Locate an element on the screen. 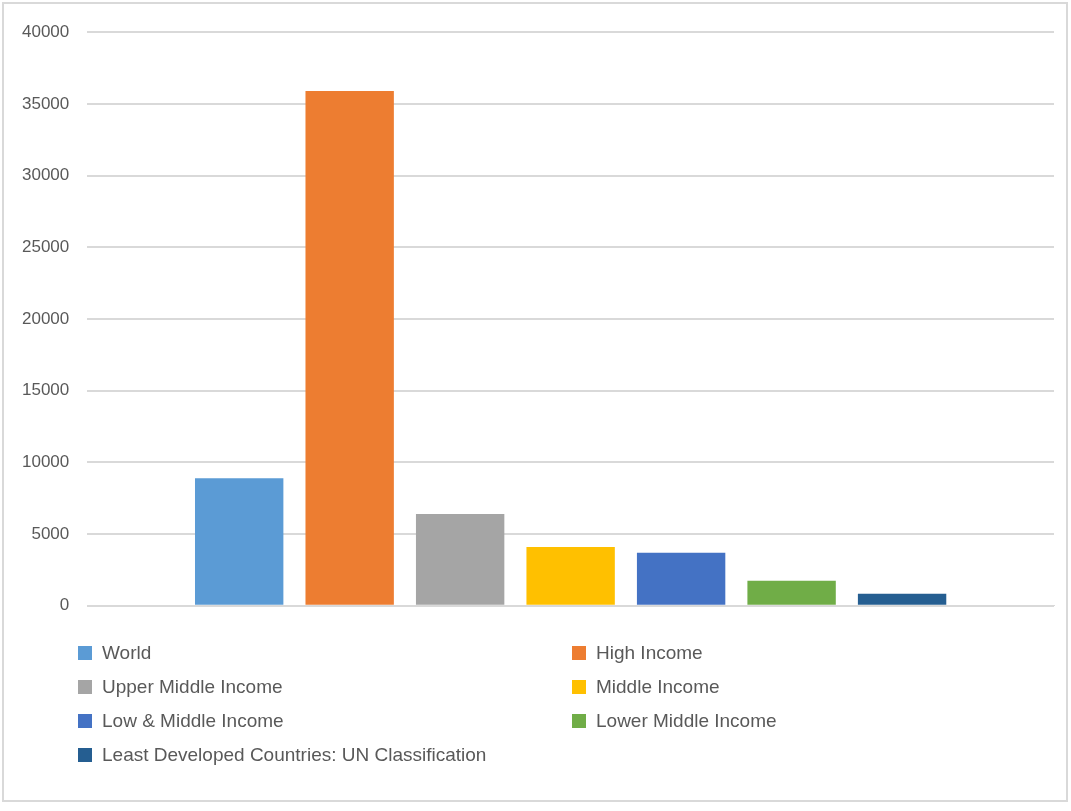  y-tick-label: 0 is located at coordinates (64, 605).